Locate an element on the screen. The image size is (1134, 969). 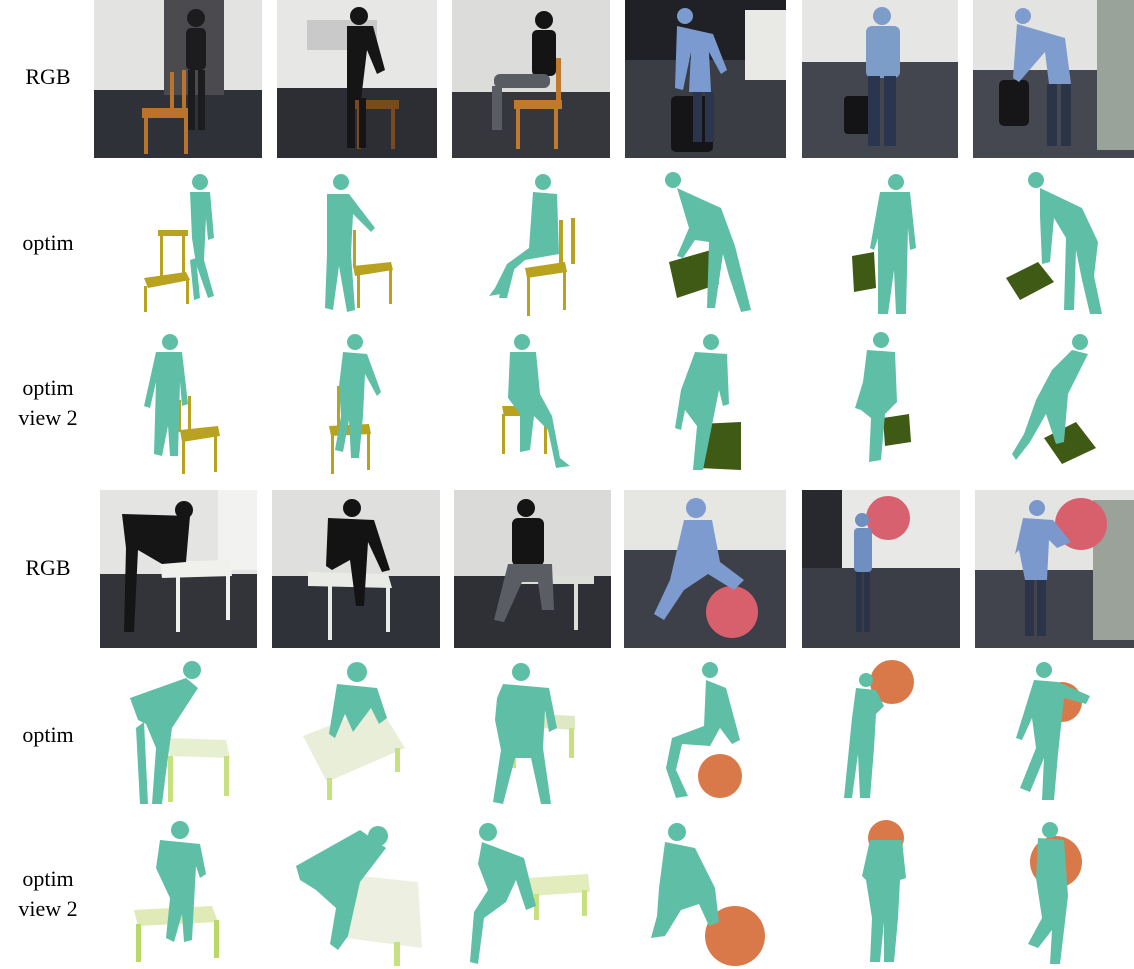
row-label-optim-view2-1: optim view 2 is located at coordinates (48, 402).